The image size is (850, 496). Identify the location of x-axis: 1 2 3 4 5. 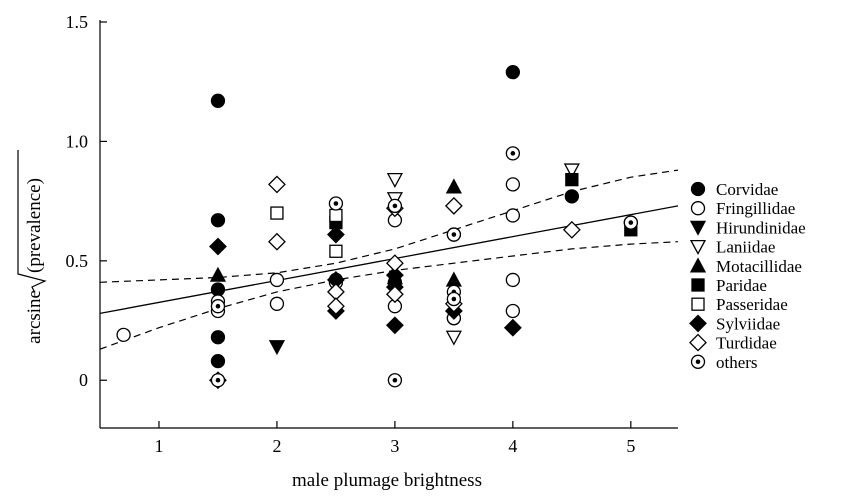
(389, 438).